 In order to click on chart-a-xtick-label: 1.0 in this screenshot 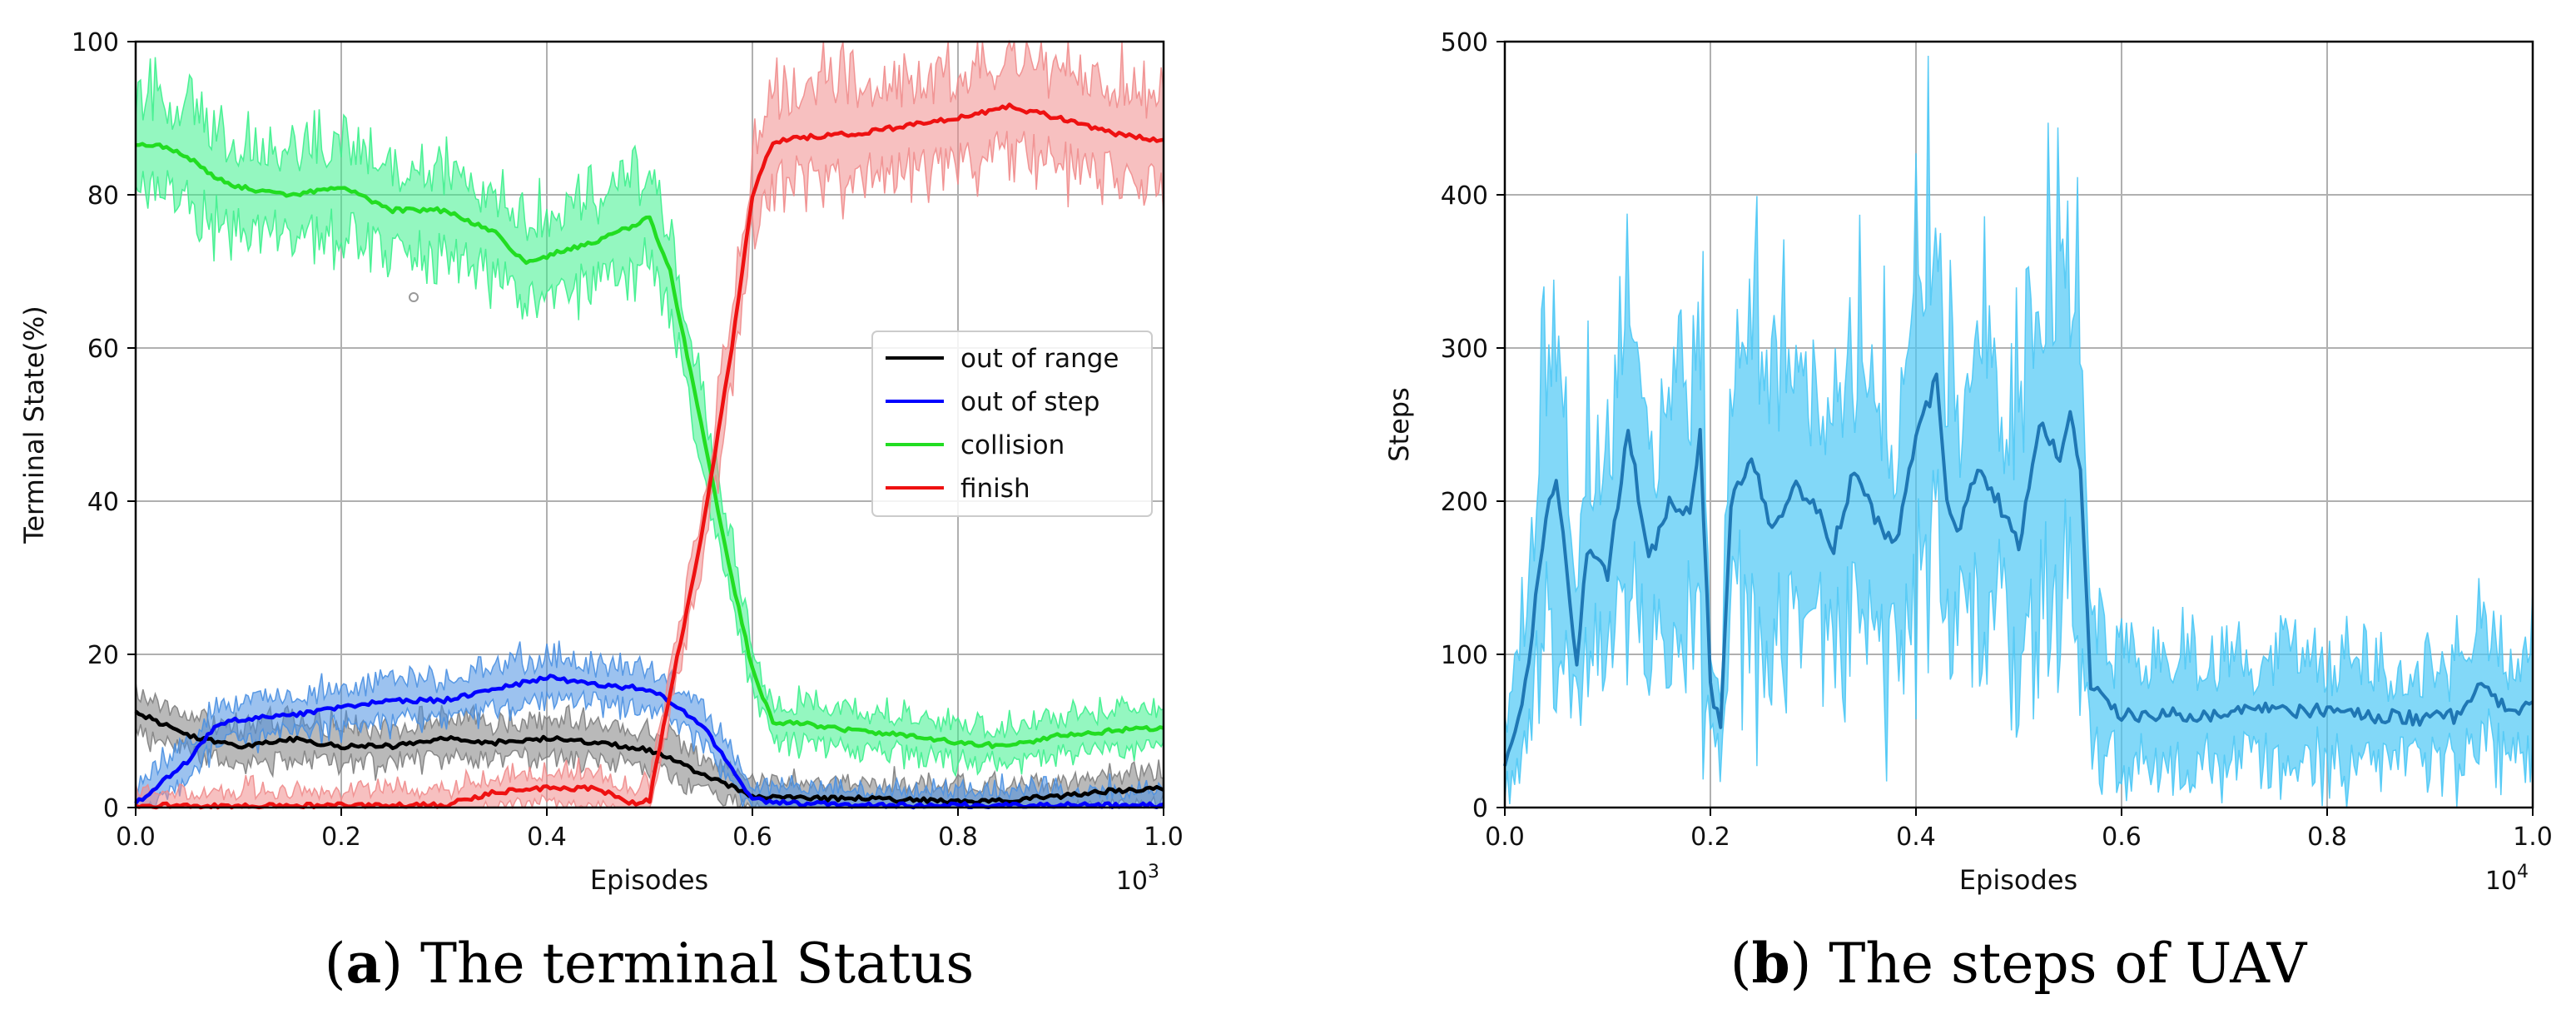, I will do `click(1164, 838)`.